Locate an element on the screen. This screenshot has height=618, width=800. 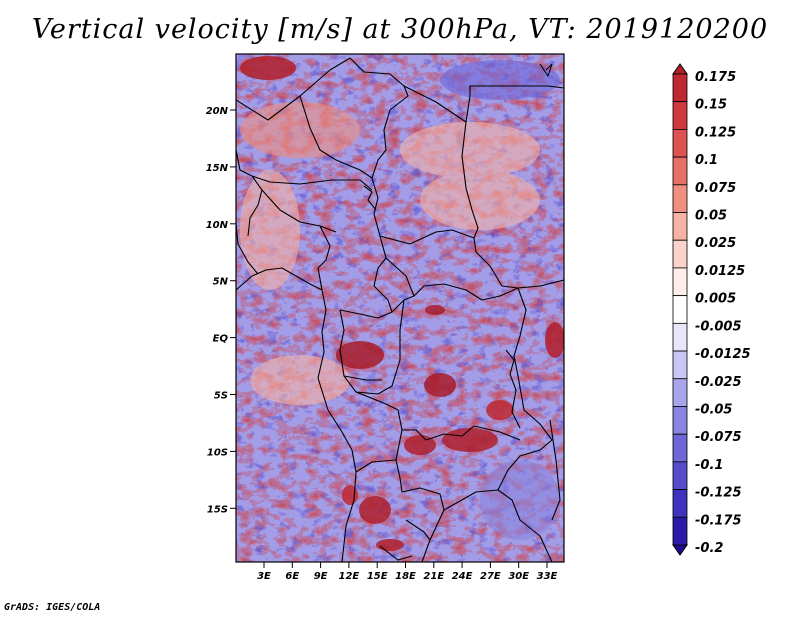
colorbar-label: -0.2 is located at coordinates (709, 548).